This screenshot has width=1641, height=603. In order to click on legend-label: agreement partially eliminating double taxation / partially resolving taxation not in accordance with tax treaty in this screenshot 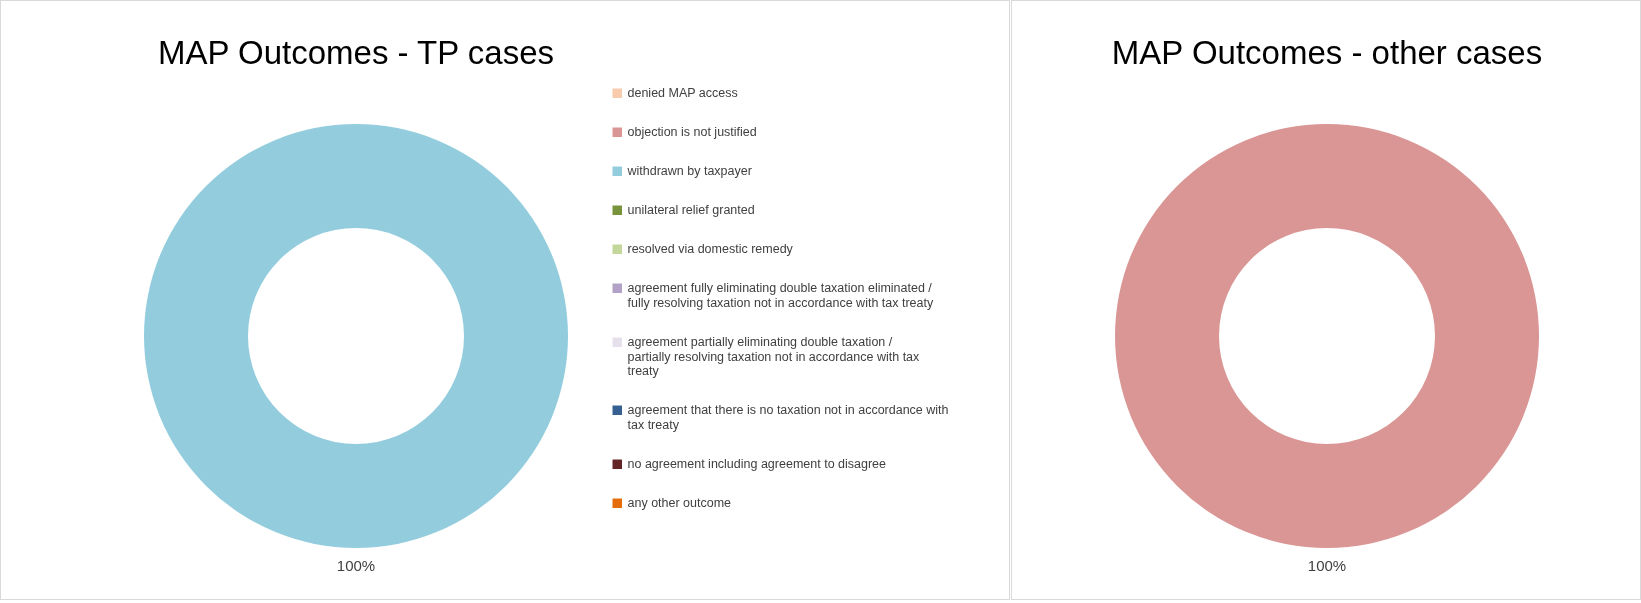, I will do `click(774, 357)`.